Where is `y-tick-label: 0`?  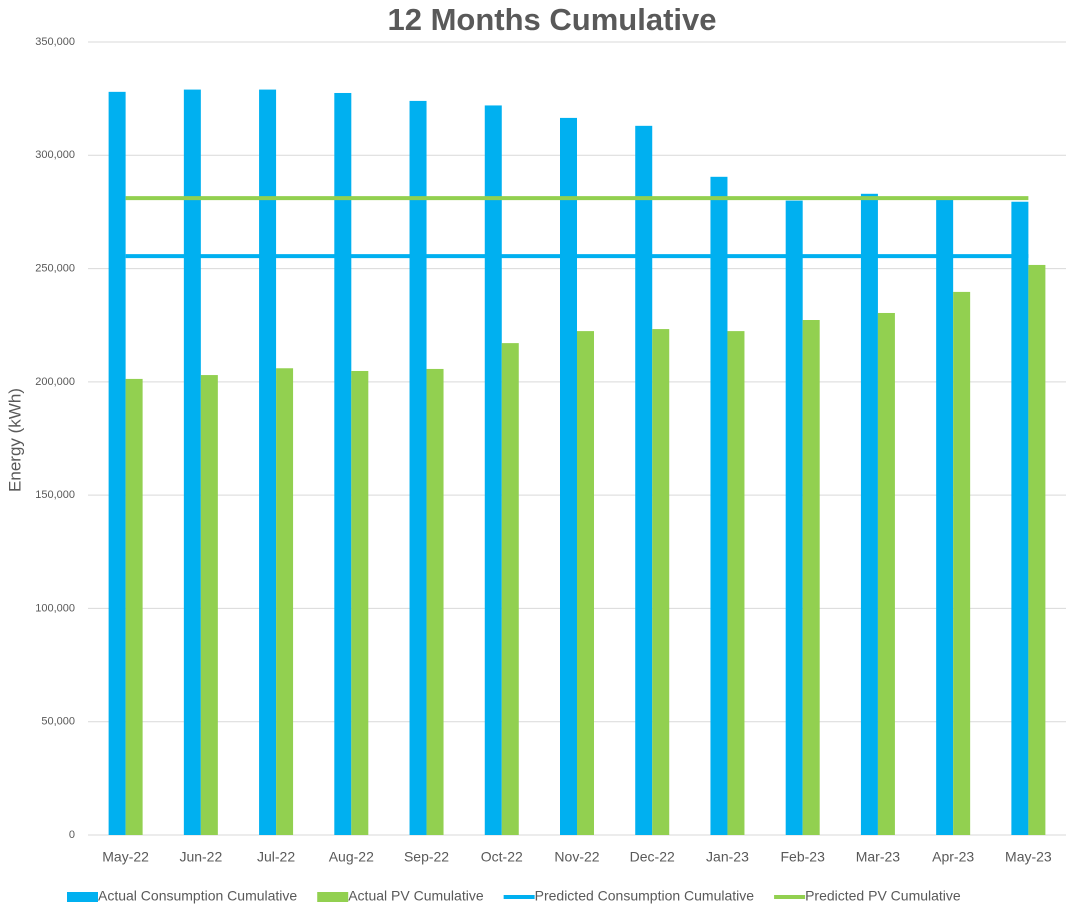 y-tick-label: 0 is located at coordinates (72, 835).